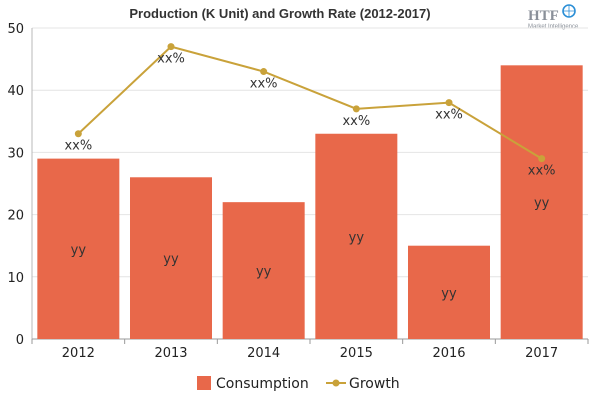 The image size is (600, 400). What do you see at coordinates (262, 384) in the screenshot?
I see `legend-label-consumption: Consumption` at bounding box center [262, 384].